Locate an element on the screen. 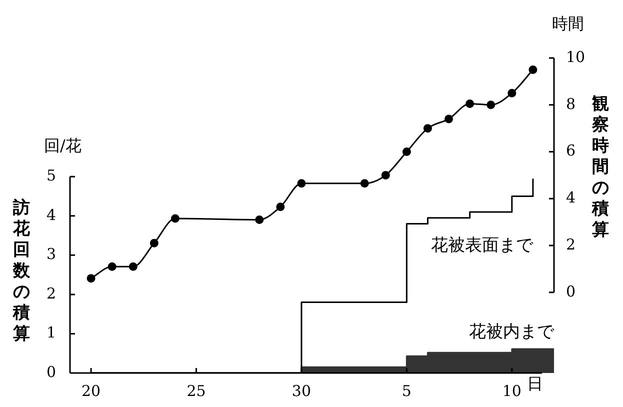  x-tick-label: 25 is located at coordinates (196, 391).